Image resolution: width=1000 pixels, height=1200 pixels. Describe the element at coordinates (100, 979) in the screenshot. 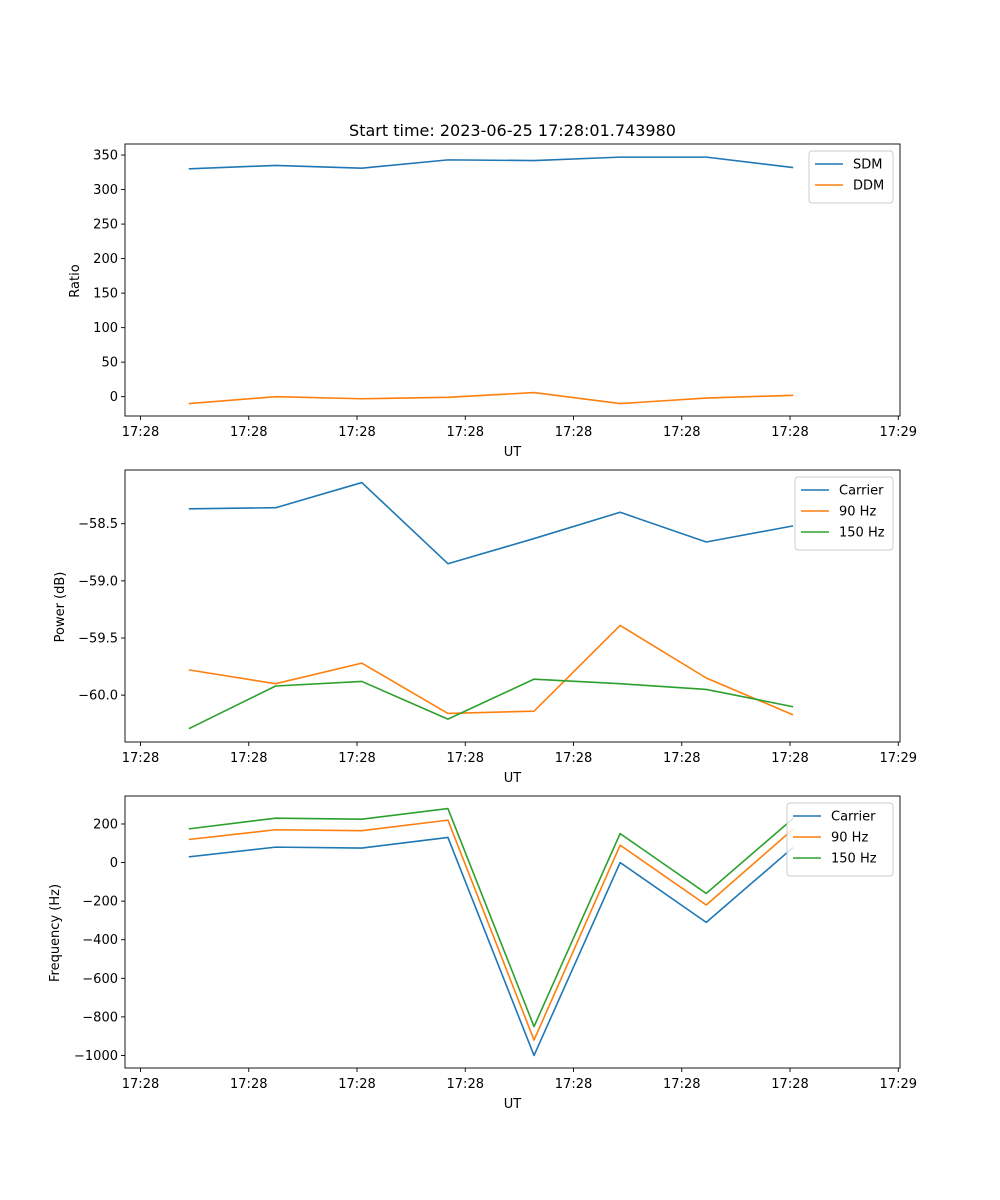

I see `y-tick-label: −600` at that location.